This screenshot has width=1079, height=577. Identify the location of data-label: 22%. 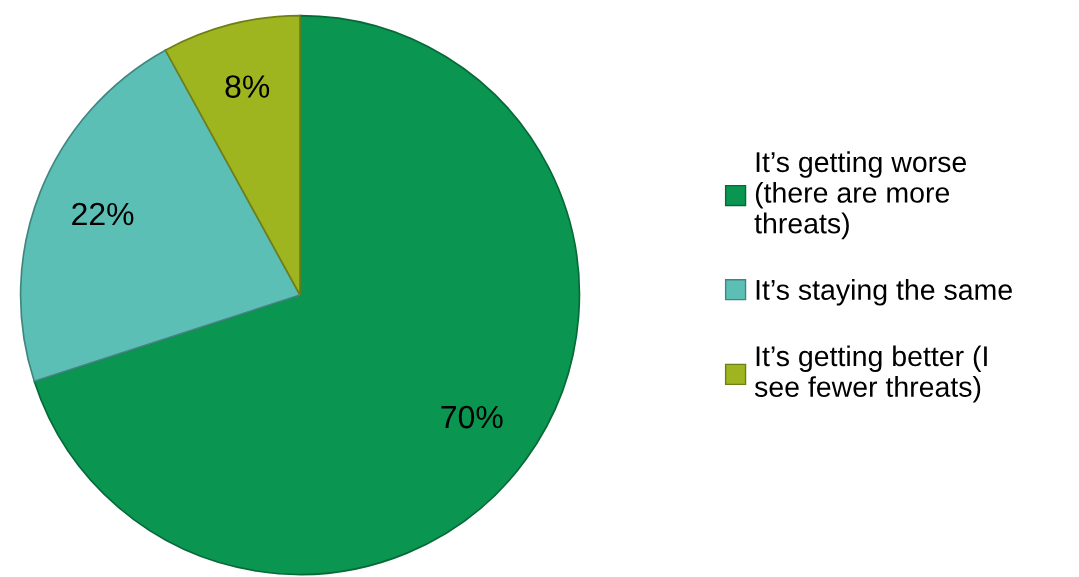
(103, 214).